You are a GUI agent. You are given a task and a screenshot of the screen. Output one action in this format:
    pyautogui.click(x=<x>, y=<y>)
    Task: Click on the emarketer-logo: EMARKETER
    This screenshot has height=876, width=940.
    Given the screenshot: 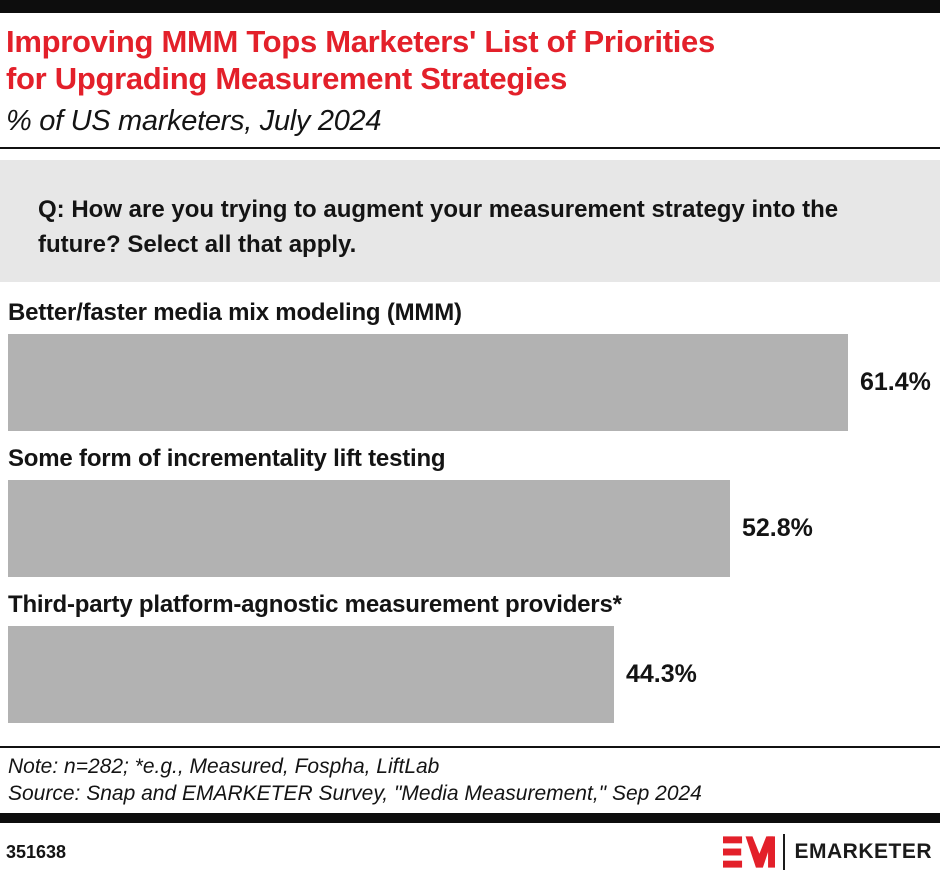 What is the action you would take?
    pyautogui.click(x=827, y=852)
    